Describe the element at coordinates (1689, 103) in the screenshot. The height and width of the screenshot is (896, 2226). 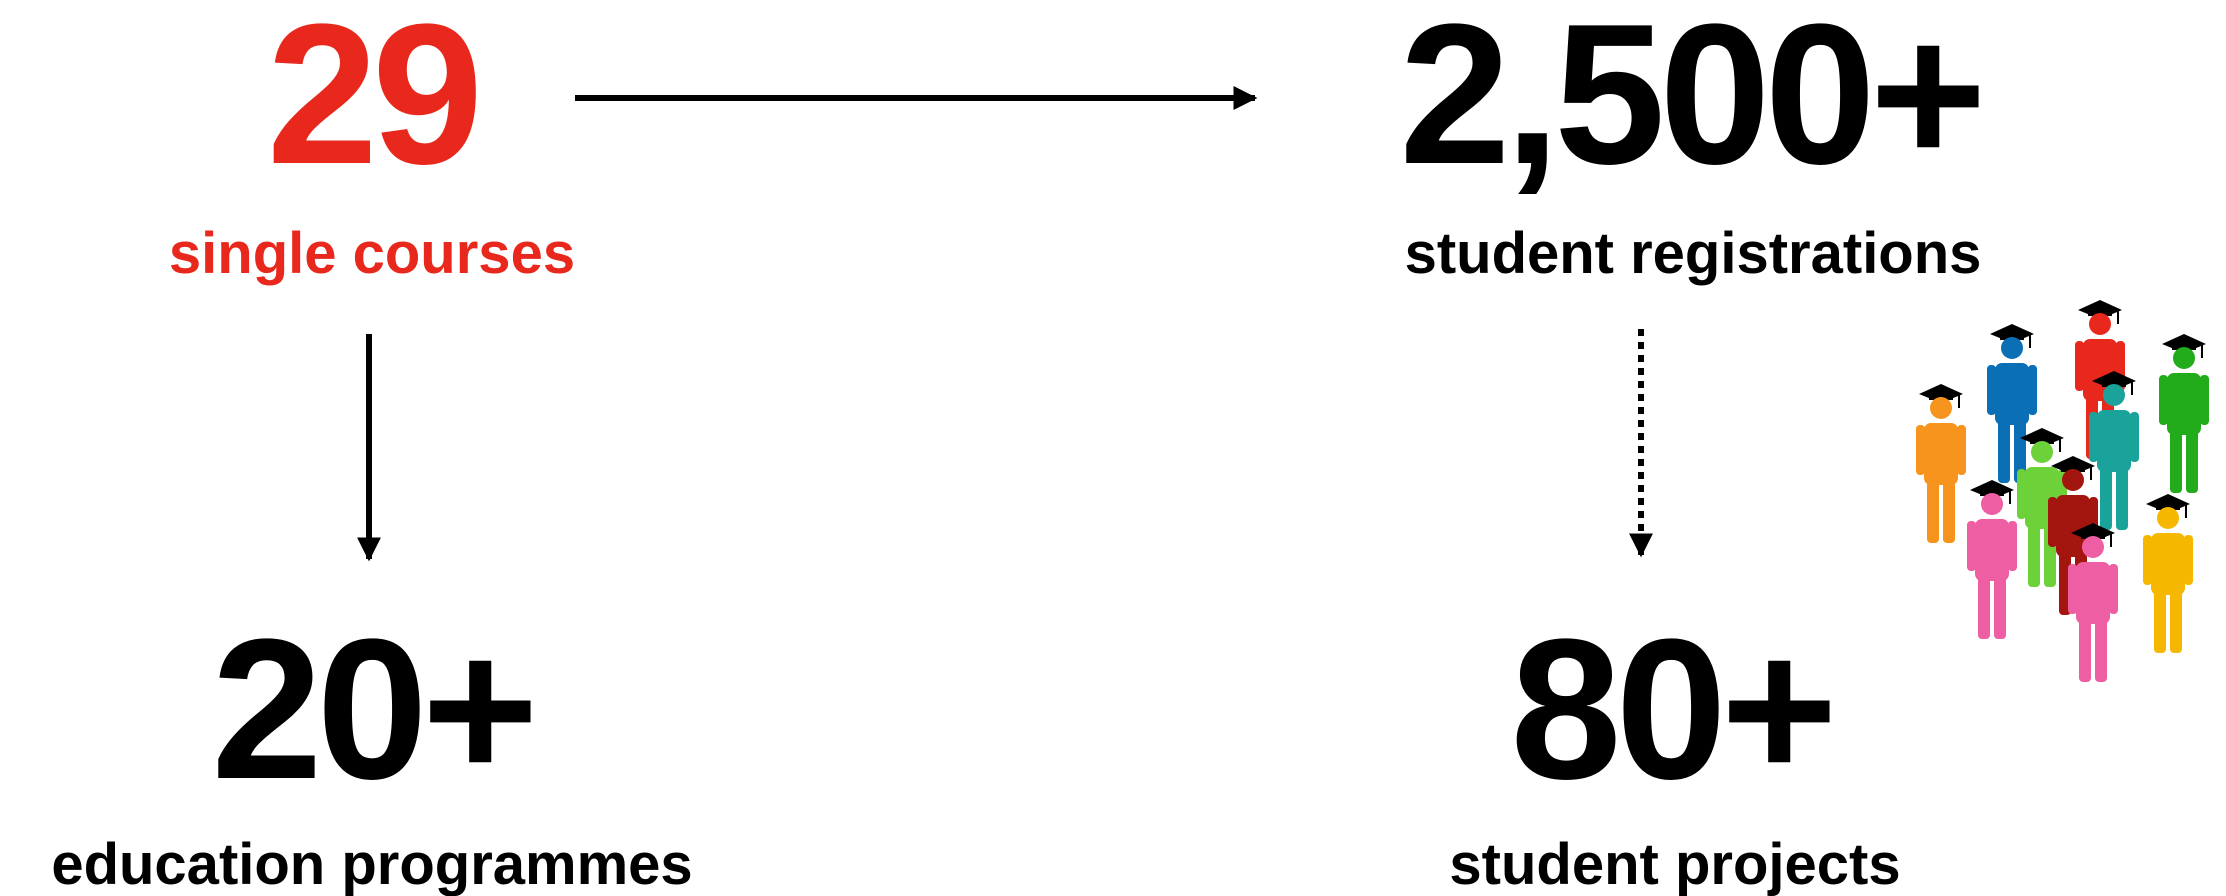
I see `stat-number: 2,500+` at that location.